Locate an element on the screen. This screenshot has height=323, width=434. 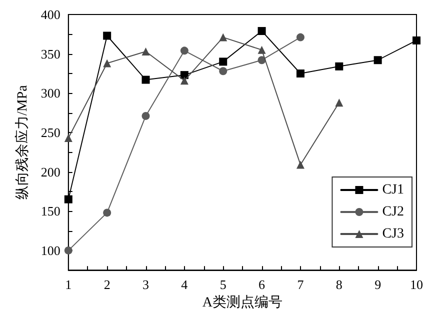
y-tick-label: 150 is located at coordinates (50, 211).